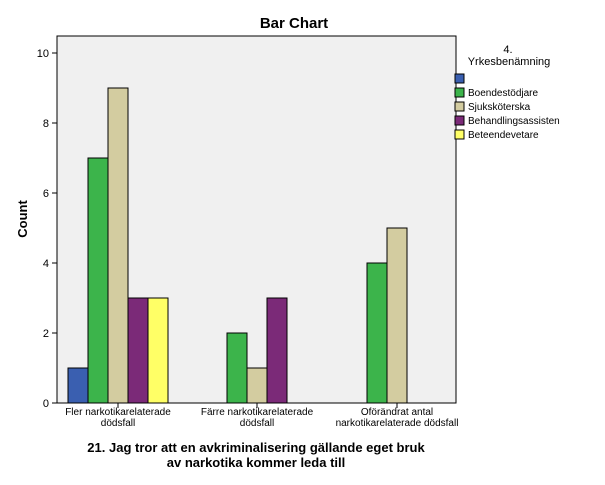 The height and width of the screenshot is (485, 605). I want to click on x-tick-label: Oförändrat antal, so click(397, 412).